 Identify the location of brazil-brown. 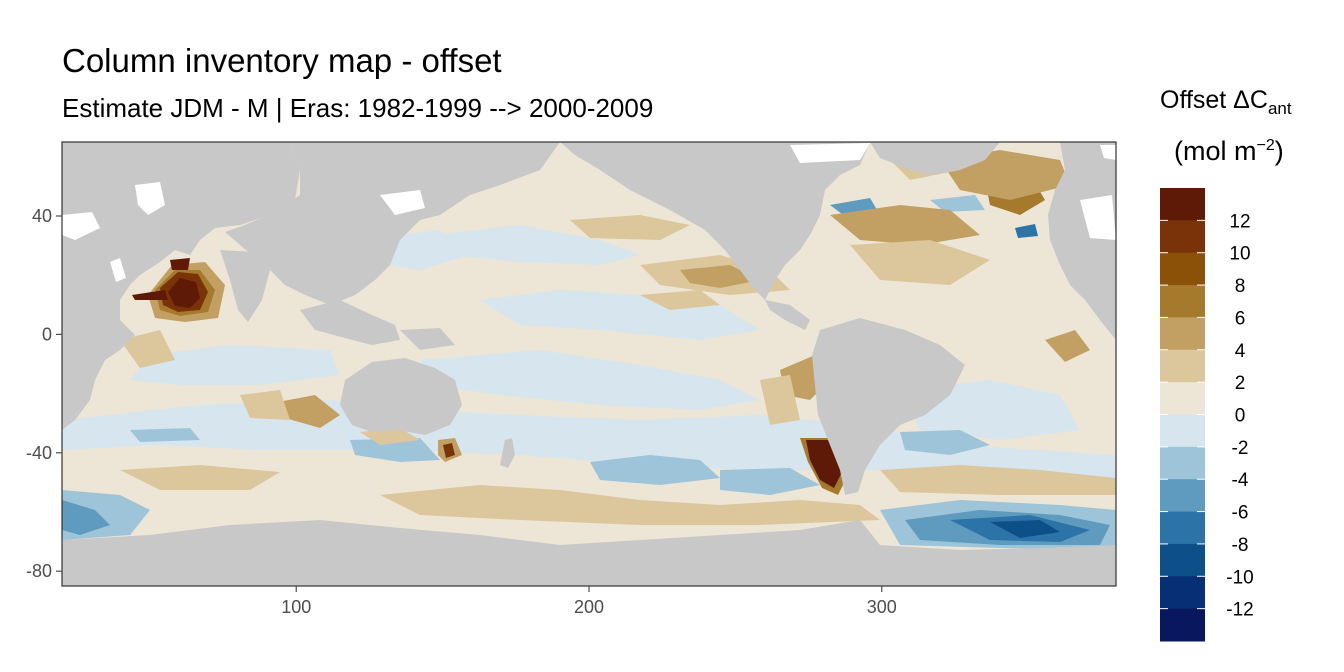
(1067, 346).